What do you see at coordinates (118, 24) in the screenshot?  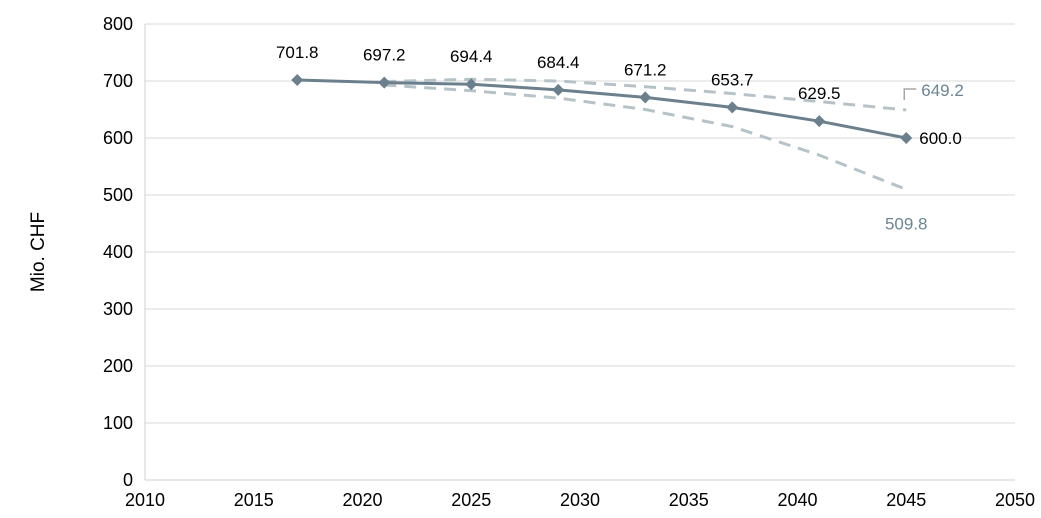 I see `y-tick-label: 800` at bounding box center [118, 24].